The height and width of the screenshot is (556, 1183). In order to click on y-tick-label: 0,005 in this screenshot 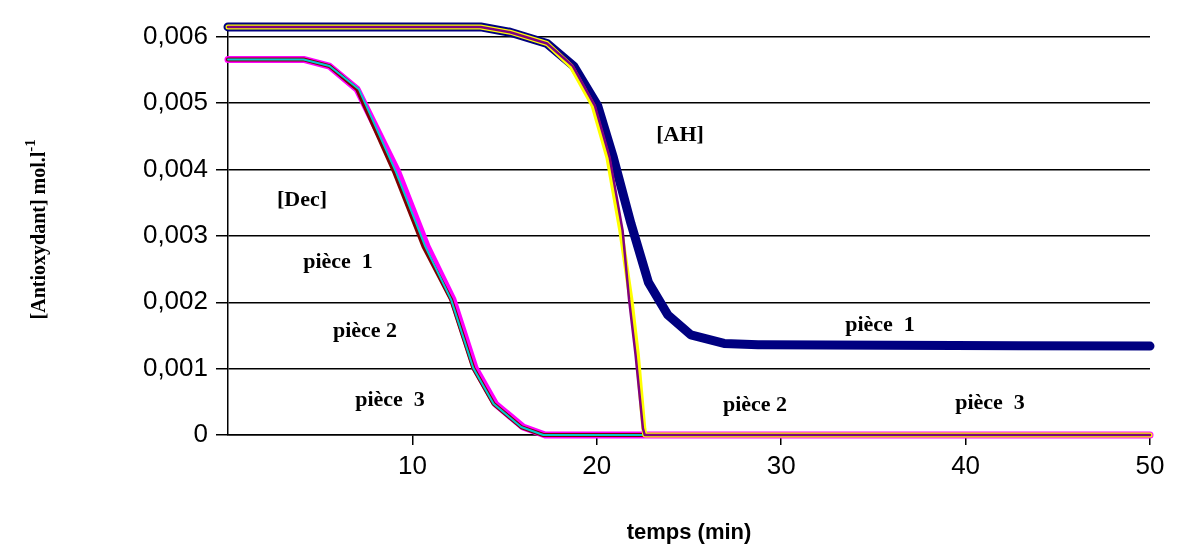, I will do `click(175, 101)`.